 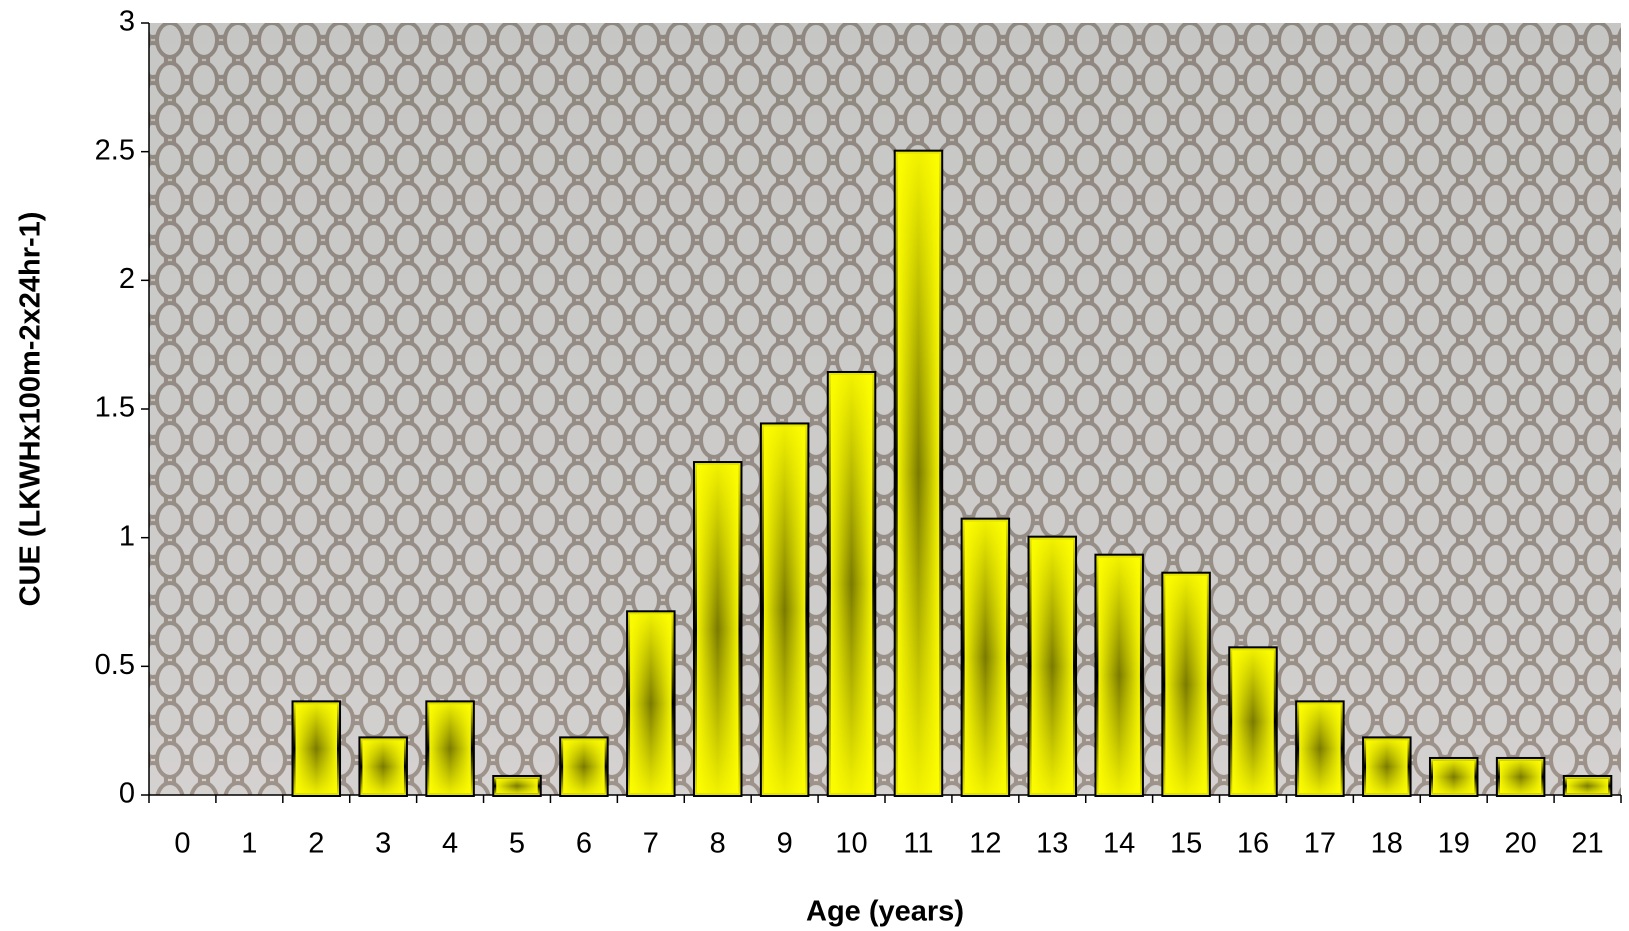 I want to click on x-axis-title: Age (years), so click(x=885, y=912).